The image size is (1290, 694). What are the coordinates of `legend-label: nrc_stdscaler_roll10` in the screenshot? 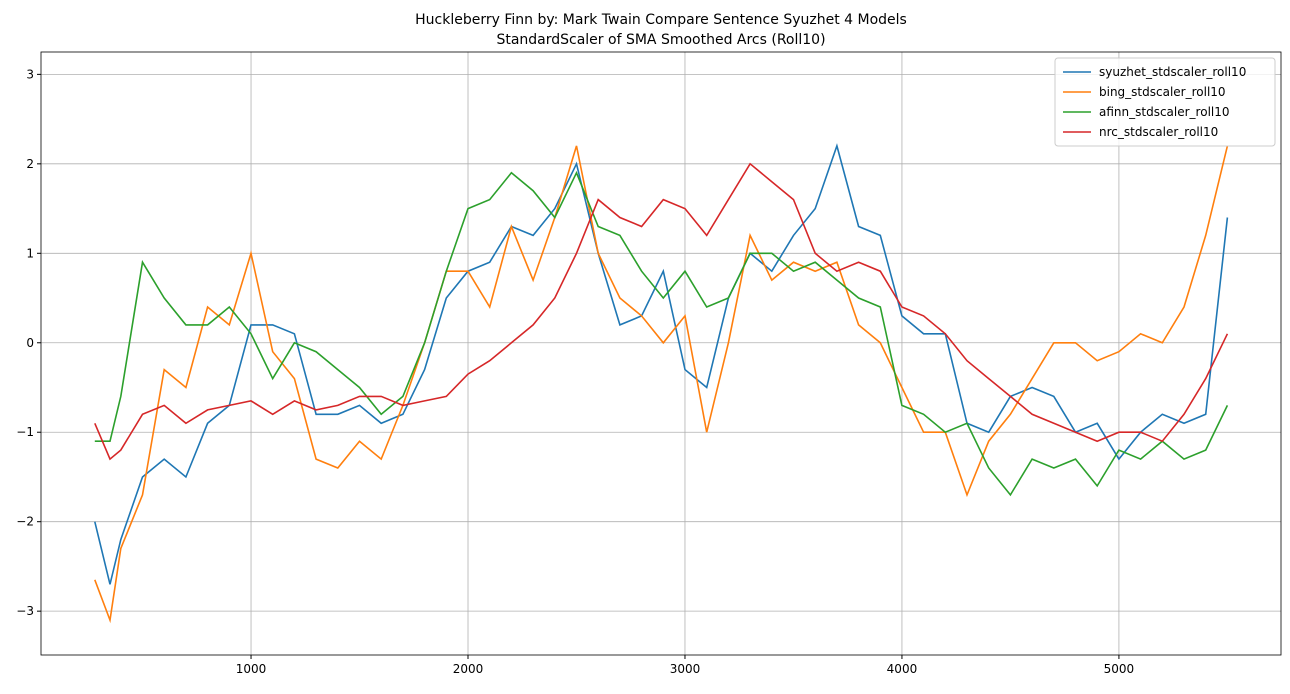 It's located at (1158, 132).